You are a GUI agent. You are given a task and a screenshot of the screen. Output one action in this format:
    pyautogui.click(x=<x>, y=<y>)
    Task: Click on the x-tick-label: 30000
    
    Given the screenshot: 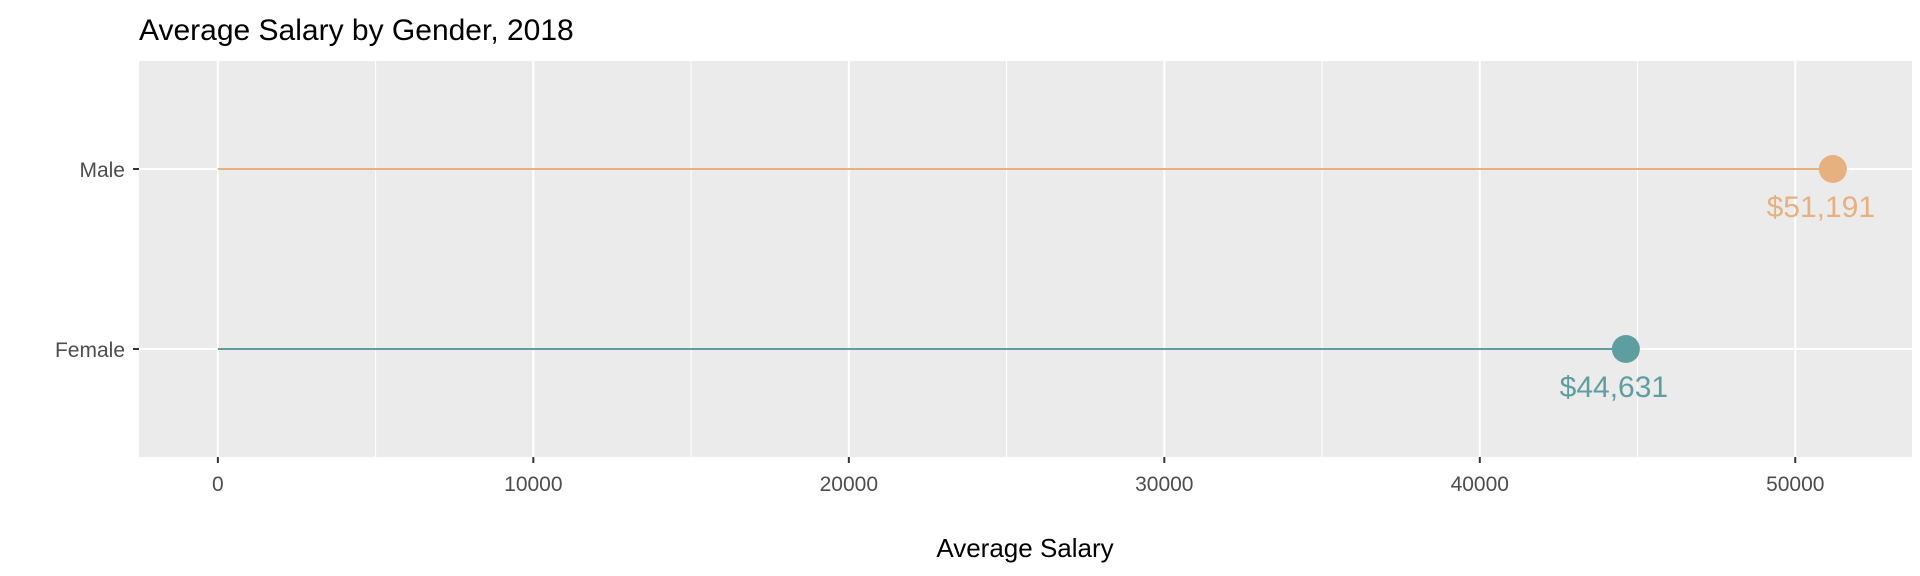 What is the action you would take?
    pyautogui.click(x=1164, y=484)
    